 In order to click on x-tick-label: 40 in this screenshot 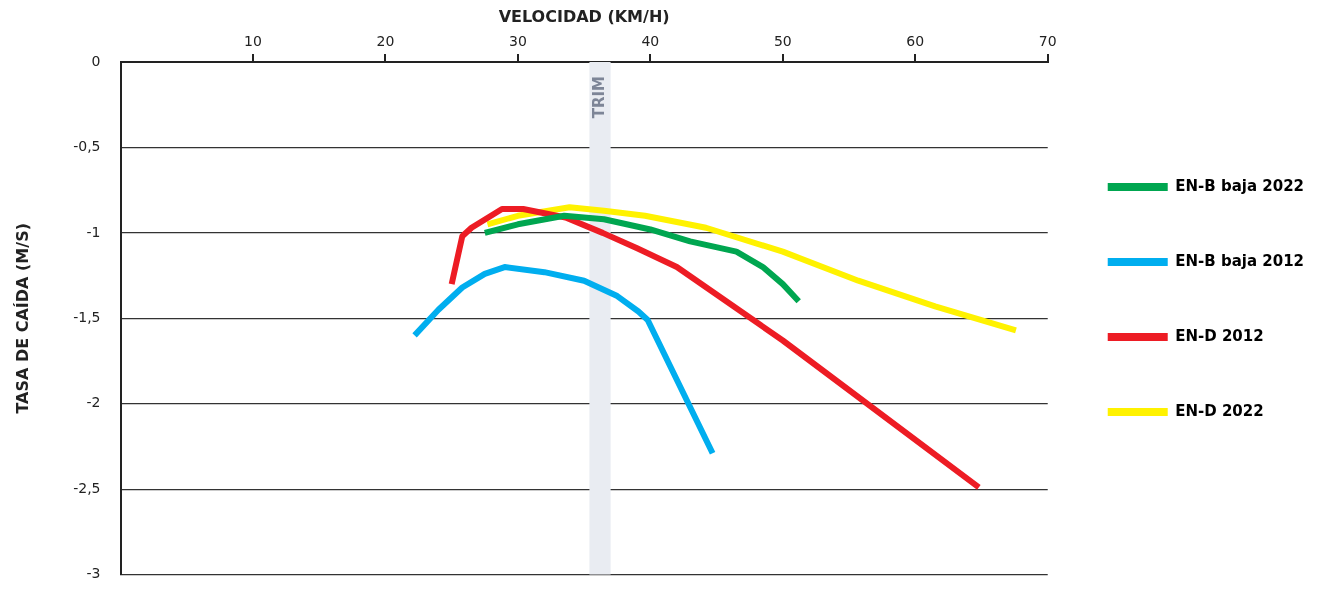, I will do `click(650, 41)`.